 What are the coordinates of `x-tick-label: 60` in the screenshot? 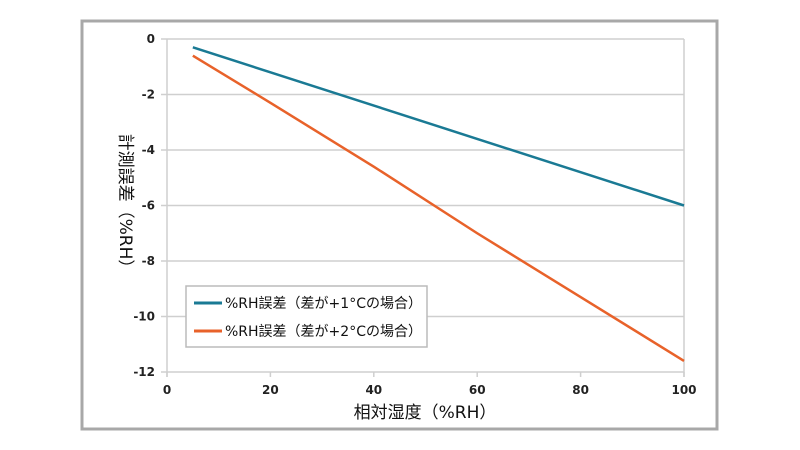 It's located at (477, 390).